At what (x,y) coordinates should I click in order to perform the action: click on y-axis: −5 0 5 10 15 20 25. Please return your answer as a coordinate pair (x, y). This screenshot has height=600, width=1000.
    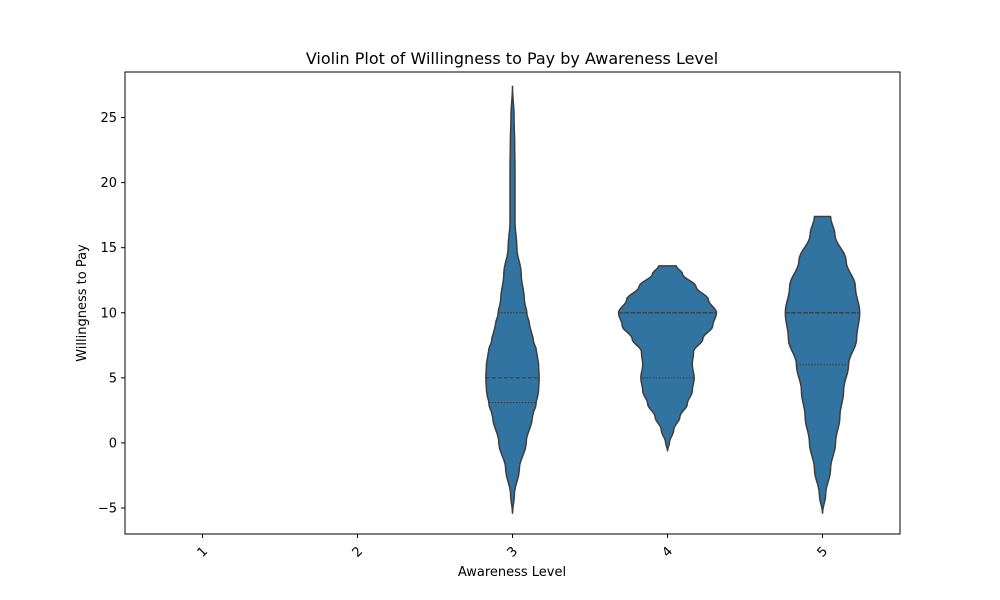
    Looking at the image, I should click on (111, 313).